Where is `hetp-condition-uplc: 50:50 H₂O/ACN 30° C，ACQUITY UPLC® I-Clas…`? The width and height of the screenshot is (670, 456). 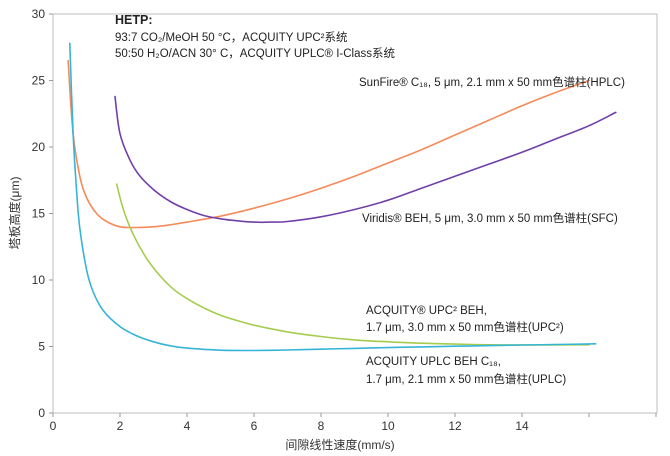
hetp-condition-uplc: 50:50 H₂O/ACN 30° C，ACQUITY UPLC® I-Clas… is located at coordinates (255, 53).